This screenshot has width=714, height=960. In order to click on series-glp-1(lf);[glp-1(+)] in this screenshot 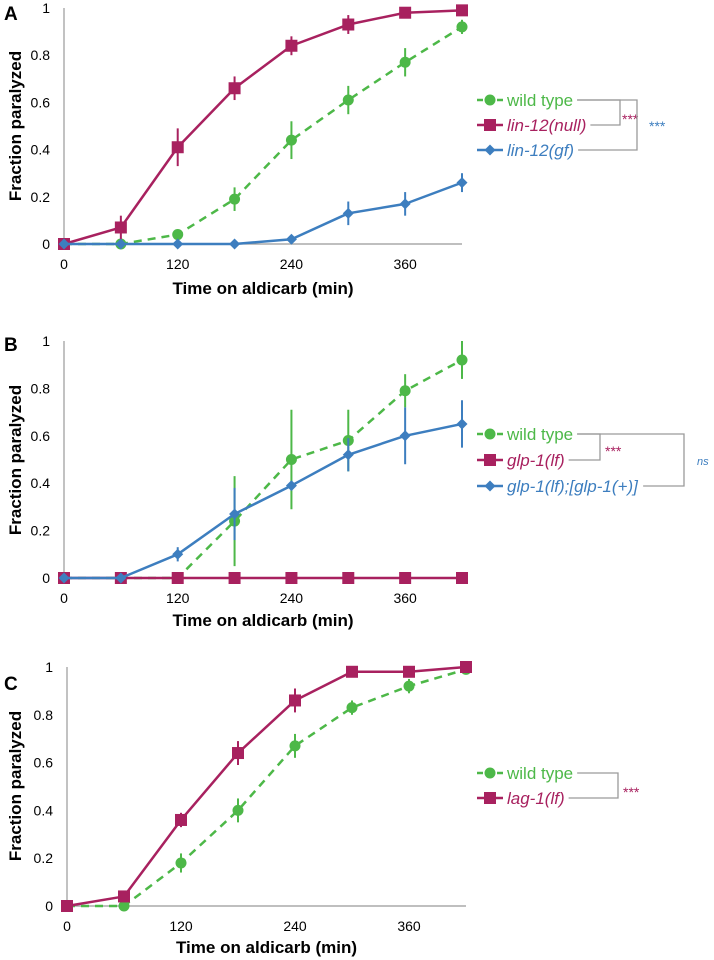, I will do `click(263, 492)`.